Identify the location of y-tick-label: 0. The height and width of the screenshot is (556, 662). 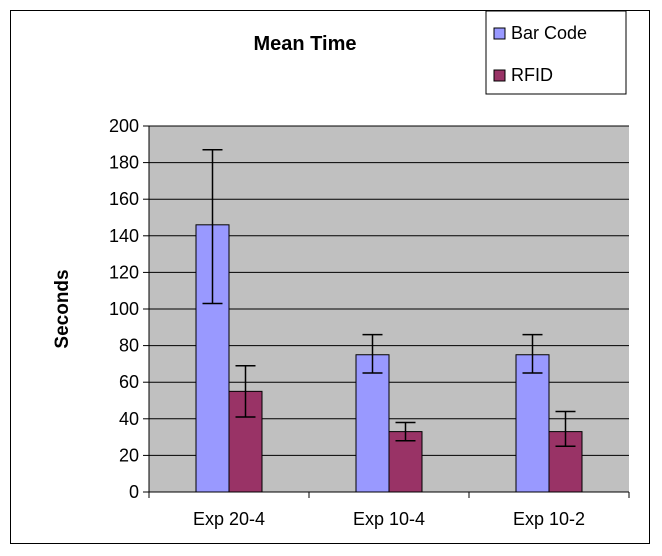
(134, 492).